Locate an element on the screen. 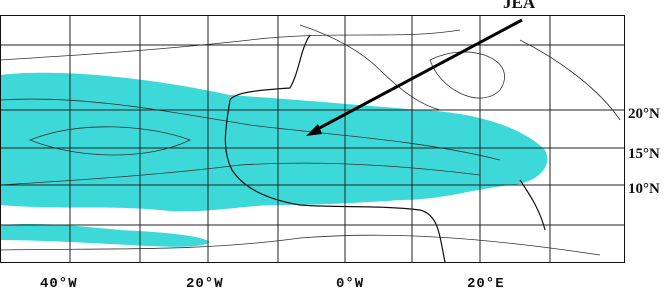 Image resolution: width=669 pixels, height=296 pixels. longitude-label: 0°W is located at coordinates (350, 284).